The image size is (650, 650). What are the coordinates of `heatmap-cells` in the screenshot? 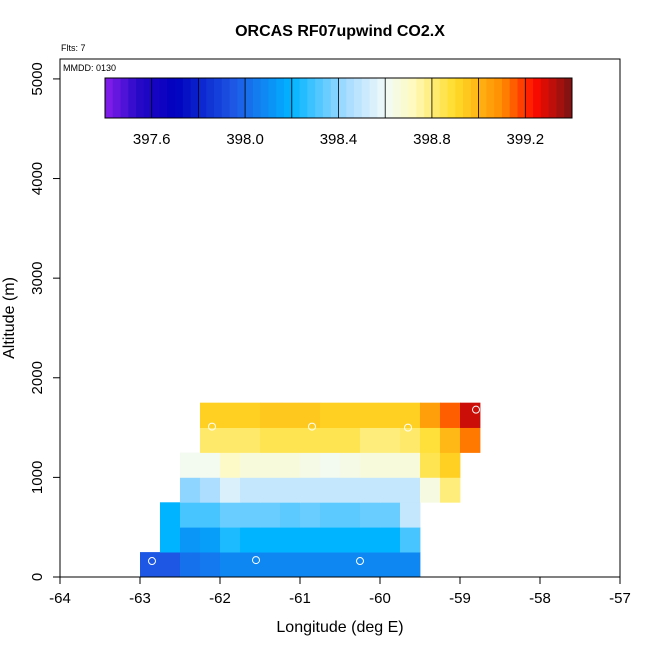 It's located at (310, 490).